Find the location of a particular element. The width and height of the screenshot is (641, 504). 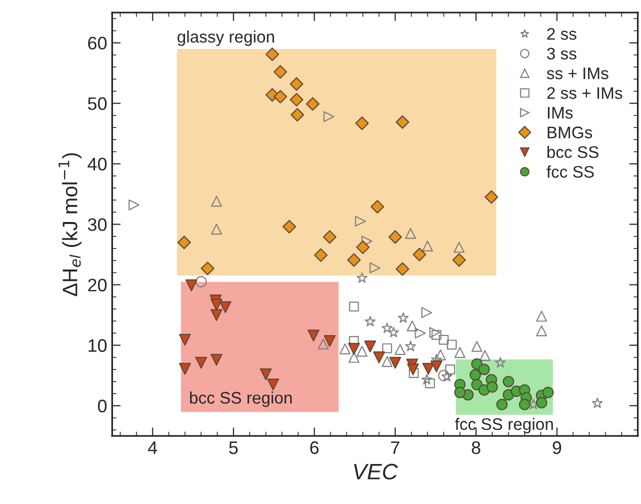

legend-label: 3 ss is located at coordinates (561, 54).